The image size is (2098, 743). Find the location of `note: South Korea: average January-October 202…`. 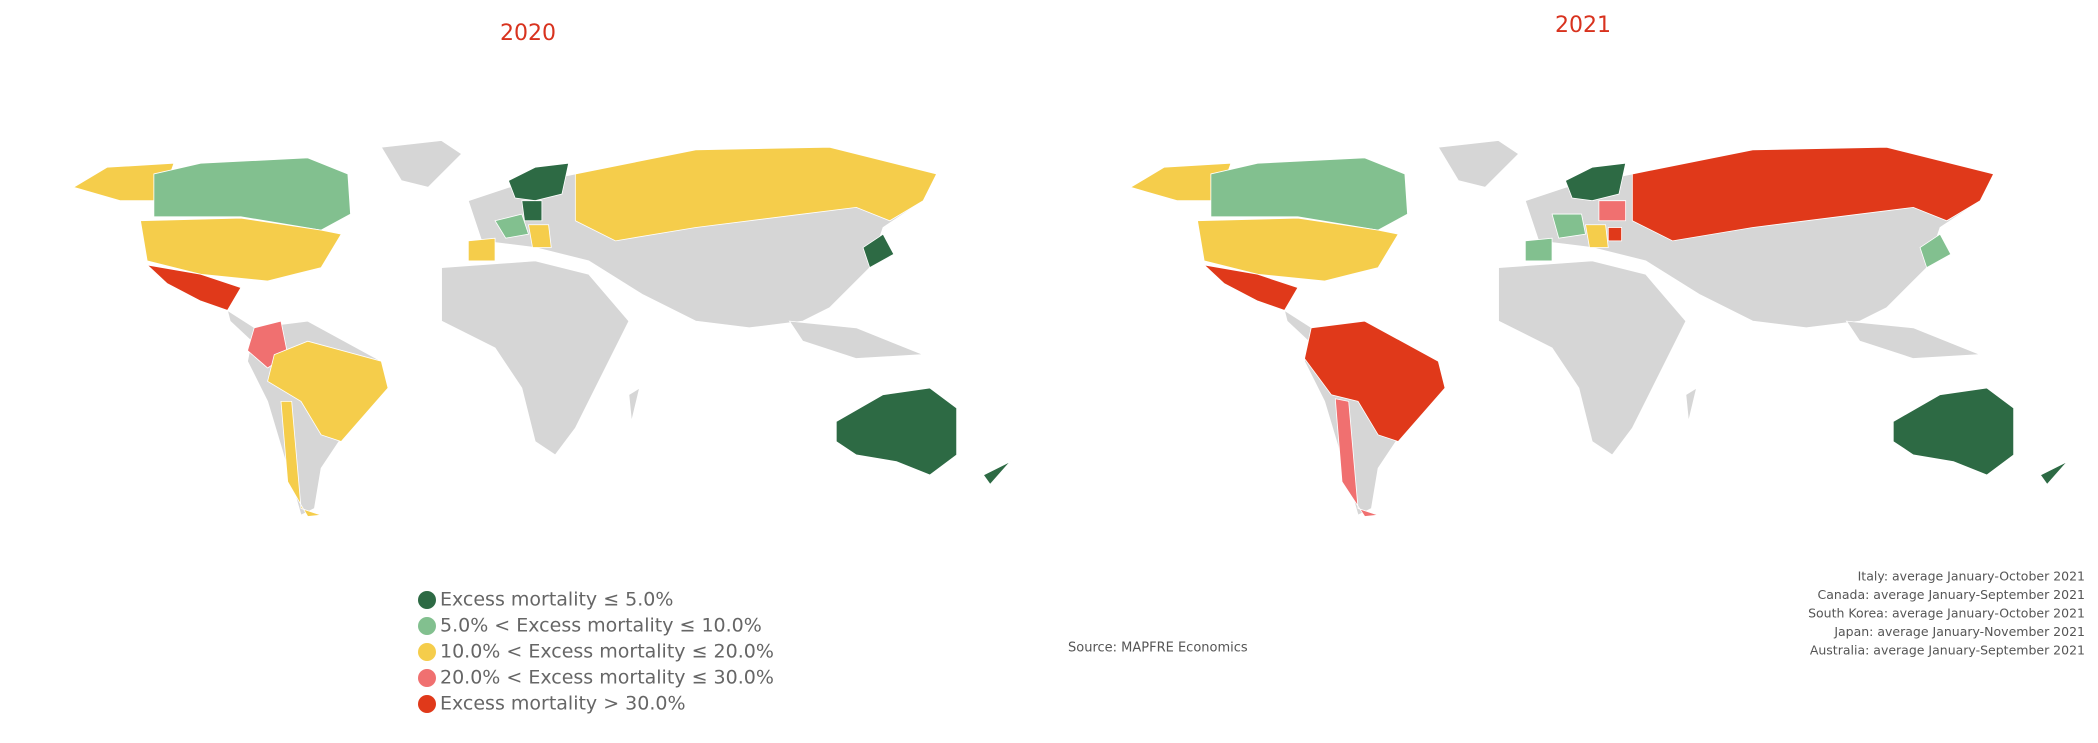

note: South Korea: average January-October 202… is located at coordinates (1946, 613).